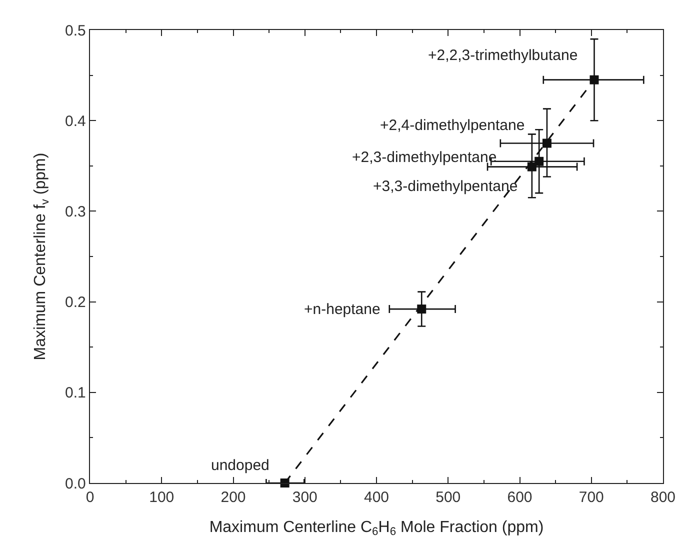 This screenshot has width=688, height=558. Describe the element at coordinates (240, 465) in the screenshot. I see `annotation: undoped` at that location.